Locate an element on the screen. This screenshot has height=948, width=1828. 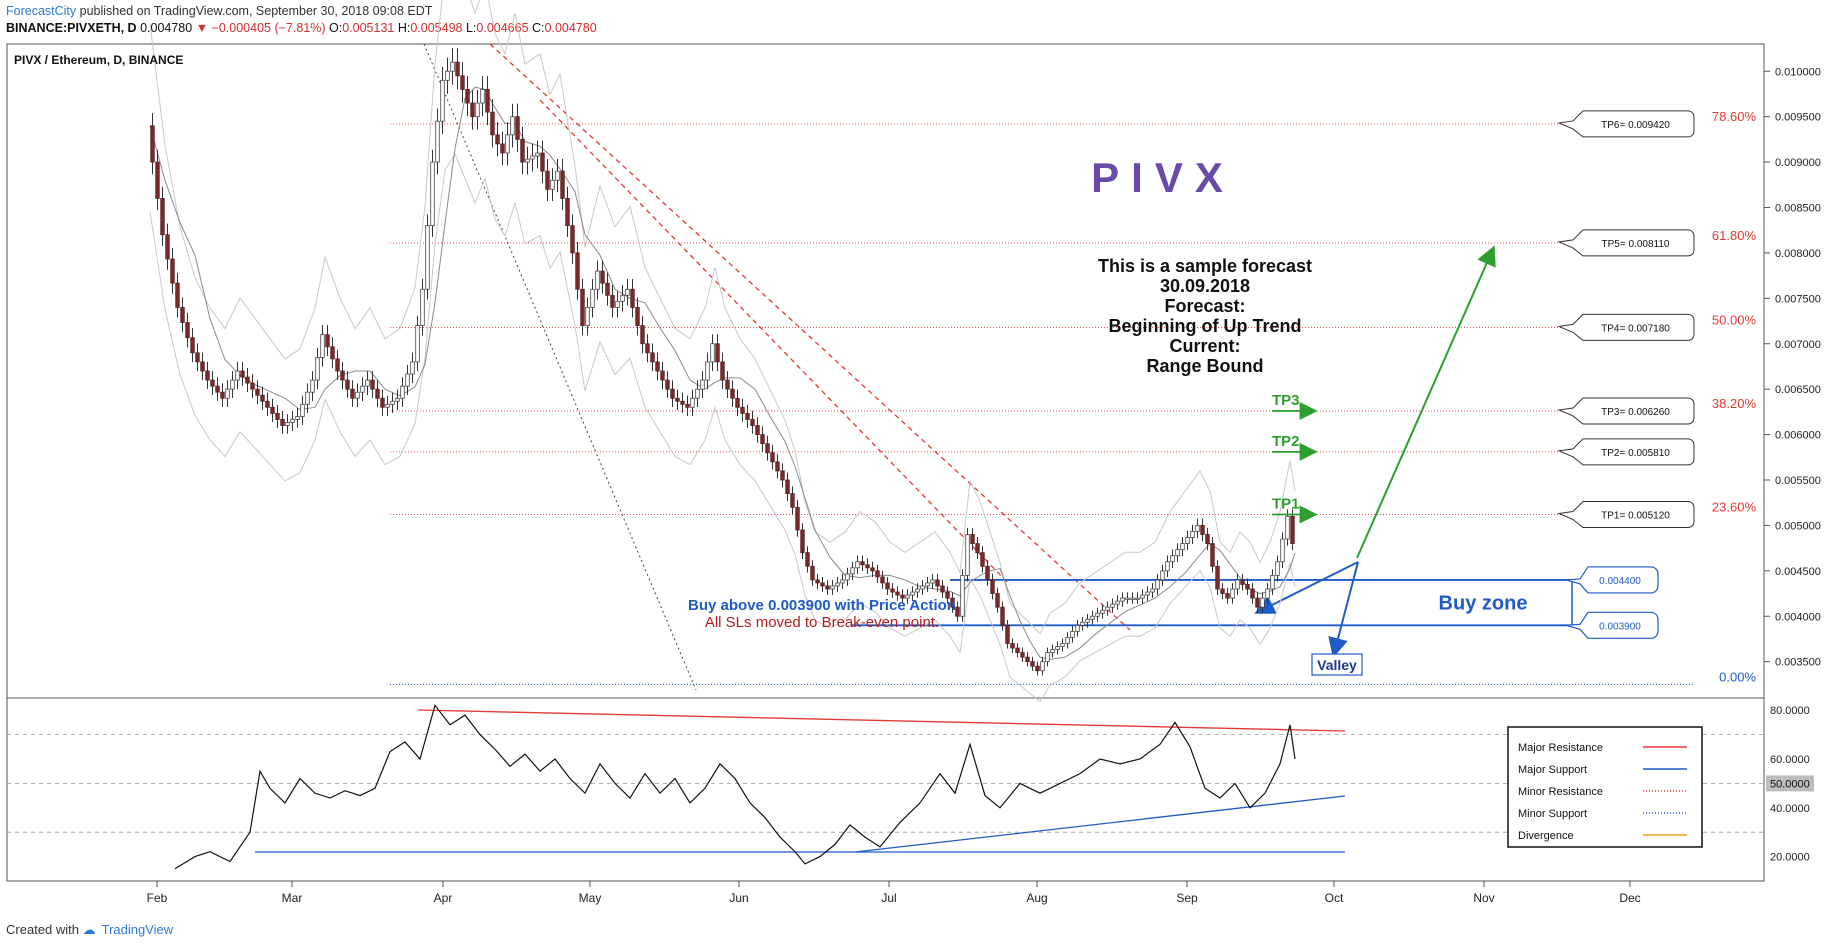
time-tick-label: Aug is located at coordinates (1036, 898).